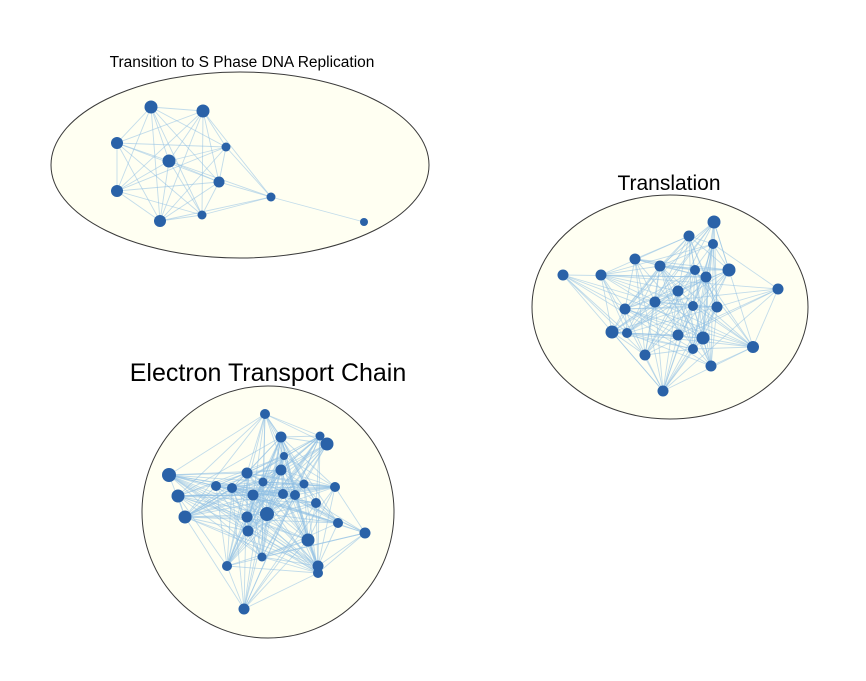  I want to click on cluster-nodes, so click(239, 163).